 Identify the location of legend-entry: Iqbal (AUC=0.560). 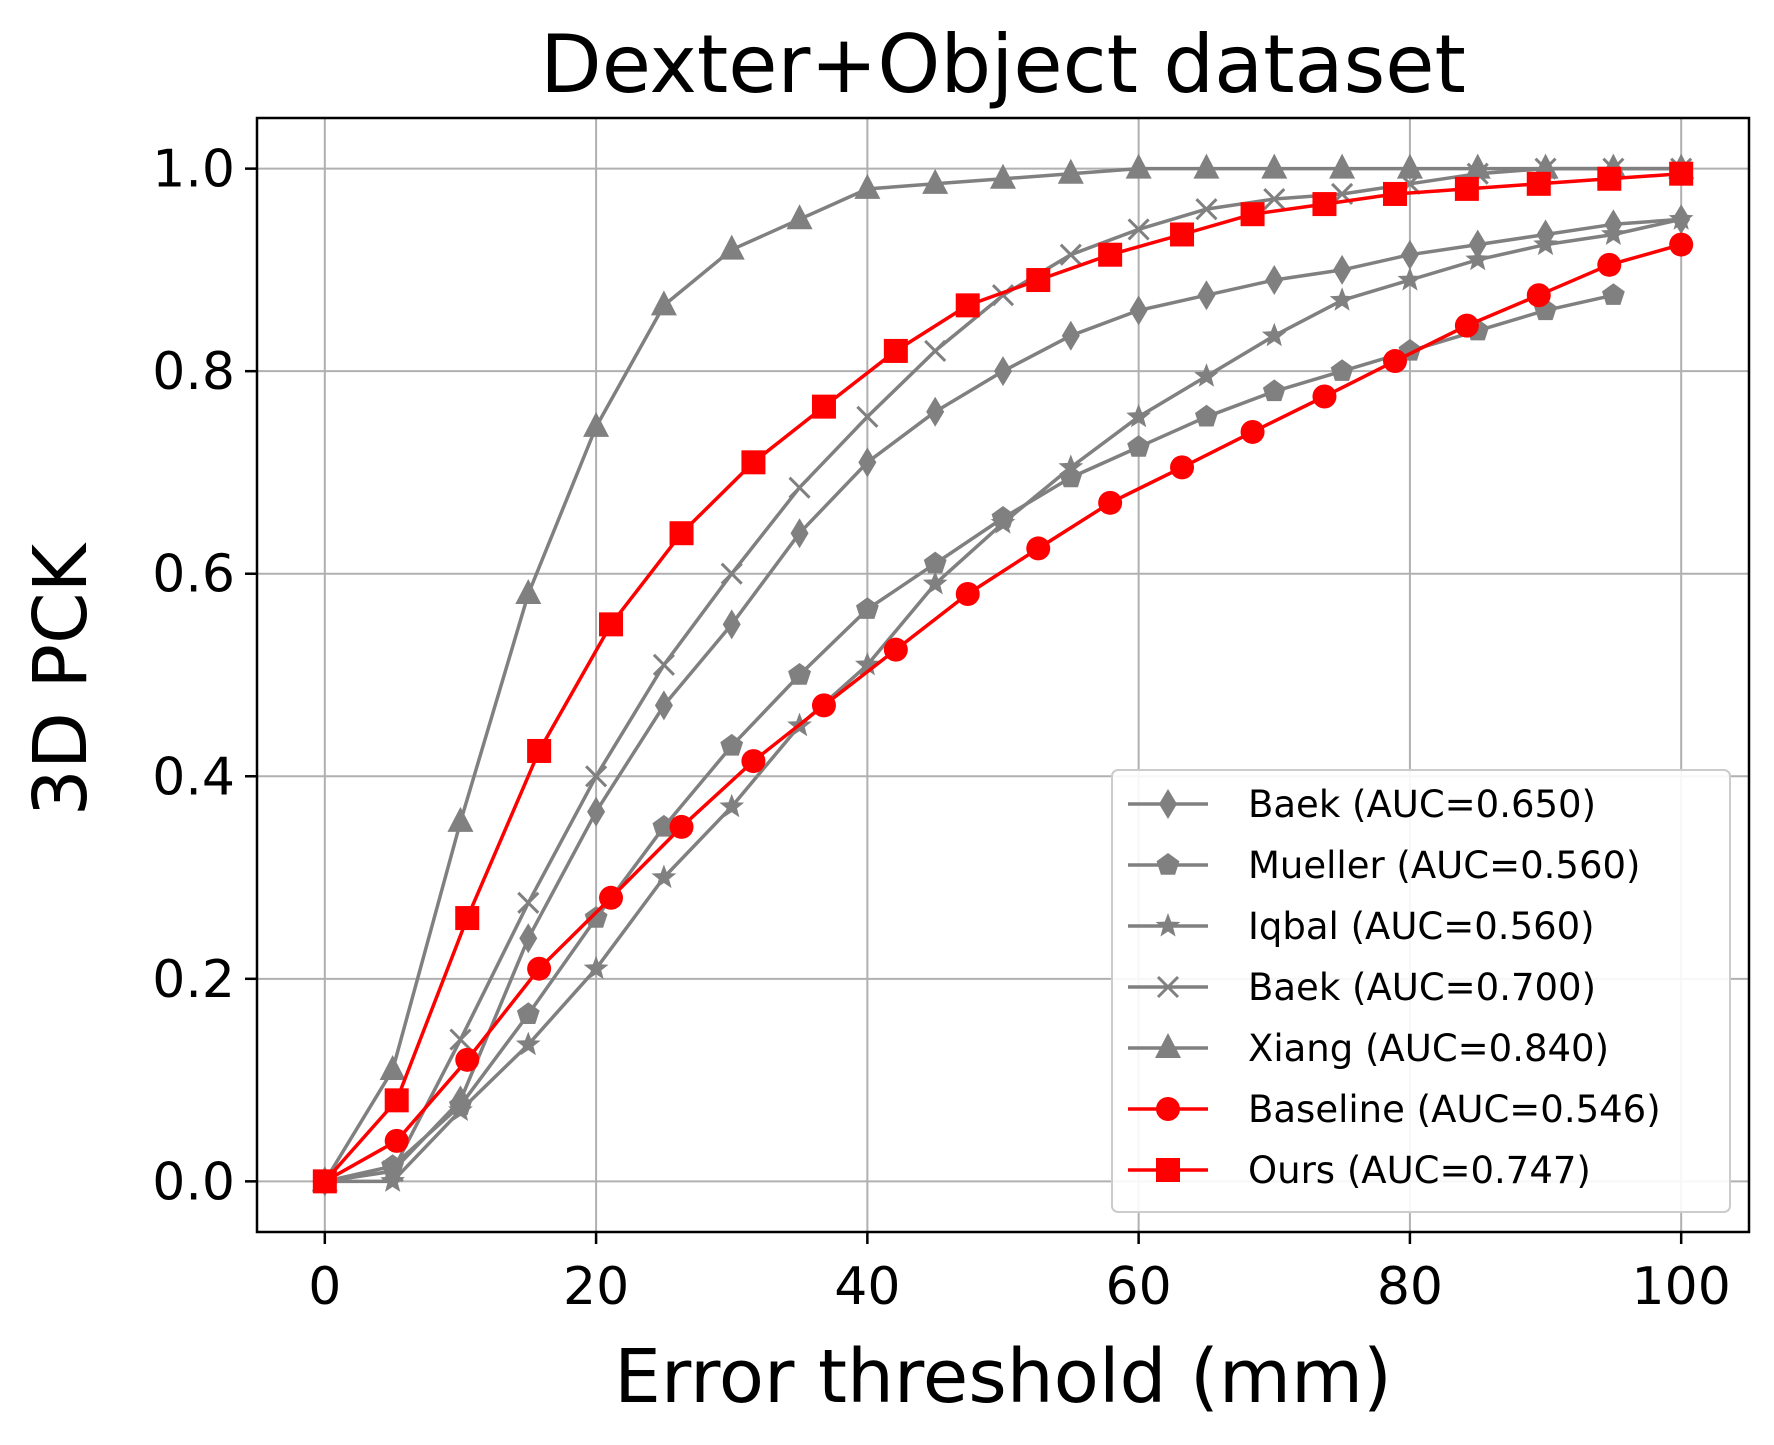
(1361, 926).